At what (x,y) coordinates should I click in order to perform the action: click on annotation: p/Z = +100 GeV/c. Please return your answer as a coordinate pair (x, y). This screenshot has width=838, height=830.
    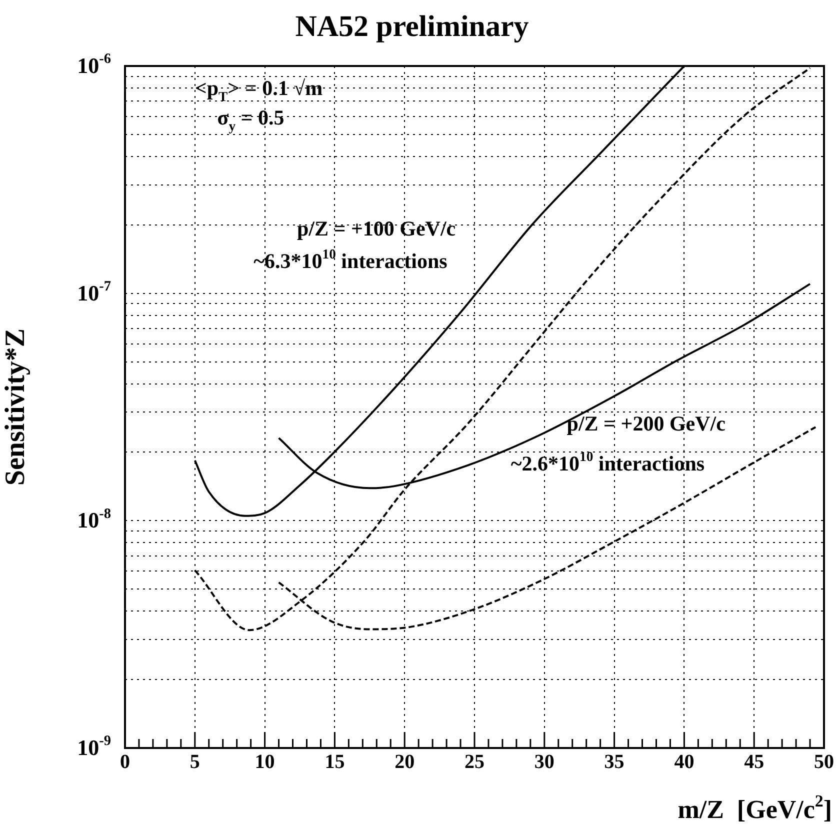
    Looking at the image, I should click on (376, 228).